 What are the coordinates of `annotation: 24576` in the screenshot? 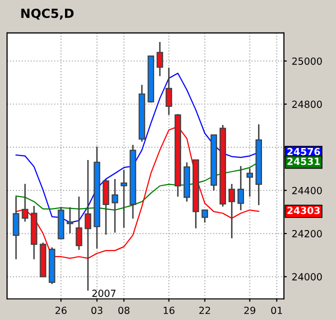 It's located at (303, 152).